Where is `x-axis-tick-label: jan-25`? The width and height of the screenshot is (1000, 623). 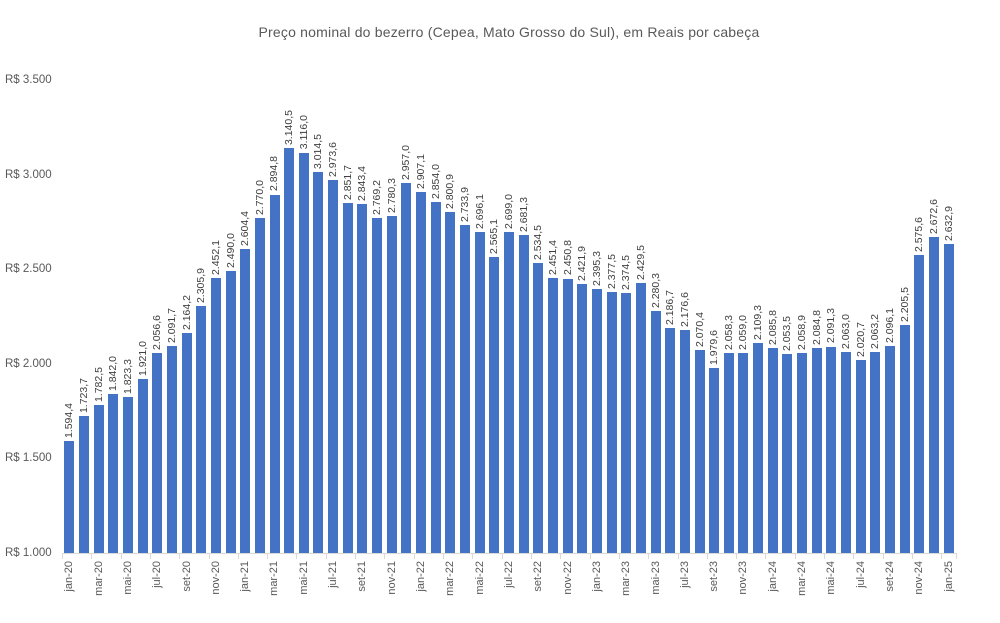 x-axis-tick-label: jan-25 is located at coordinates (948, 576).